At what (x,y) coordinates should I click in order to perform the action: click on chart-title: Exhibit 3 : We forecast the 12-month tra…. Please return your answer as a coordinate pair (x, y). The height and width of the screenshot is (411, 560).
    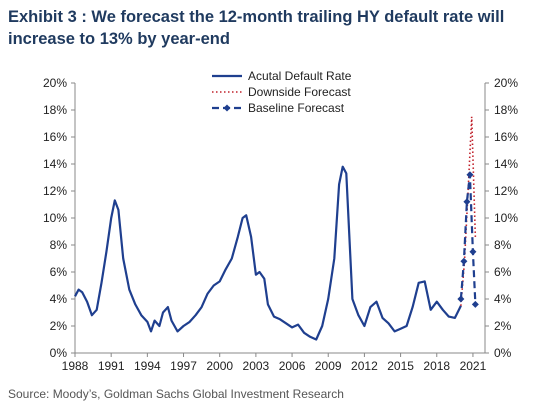
    Looking at the image, I should click on (256, 28).